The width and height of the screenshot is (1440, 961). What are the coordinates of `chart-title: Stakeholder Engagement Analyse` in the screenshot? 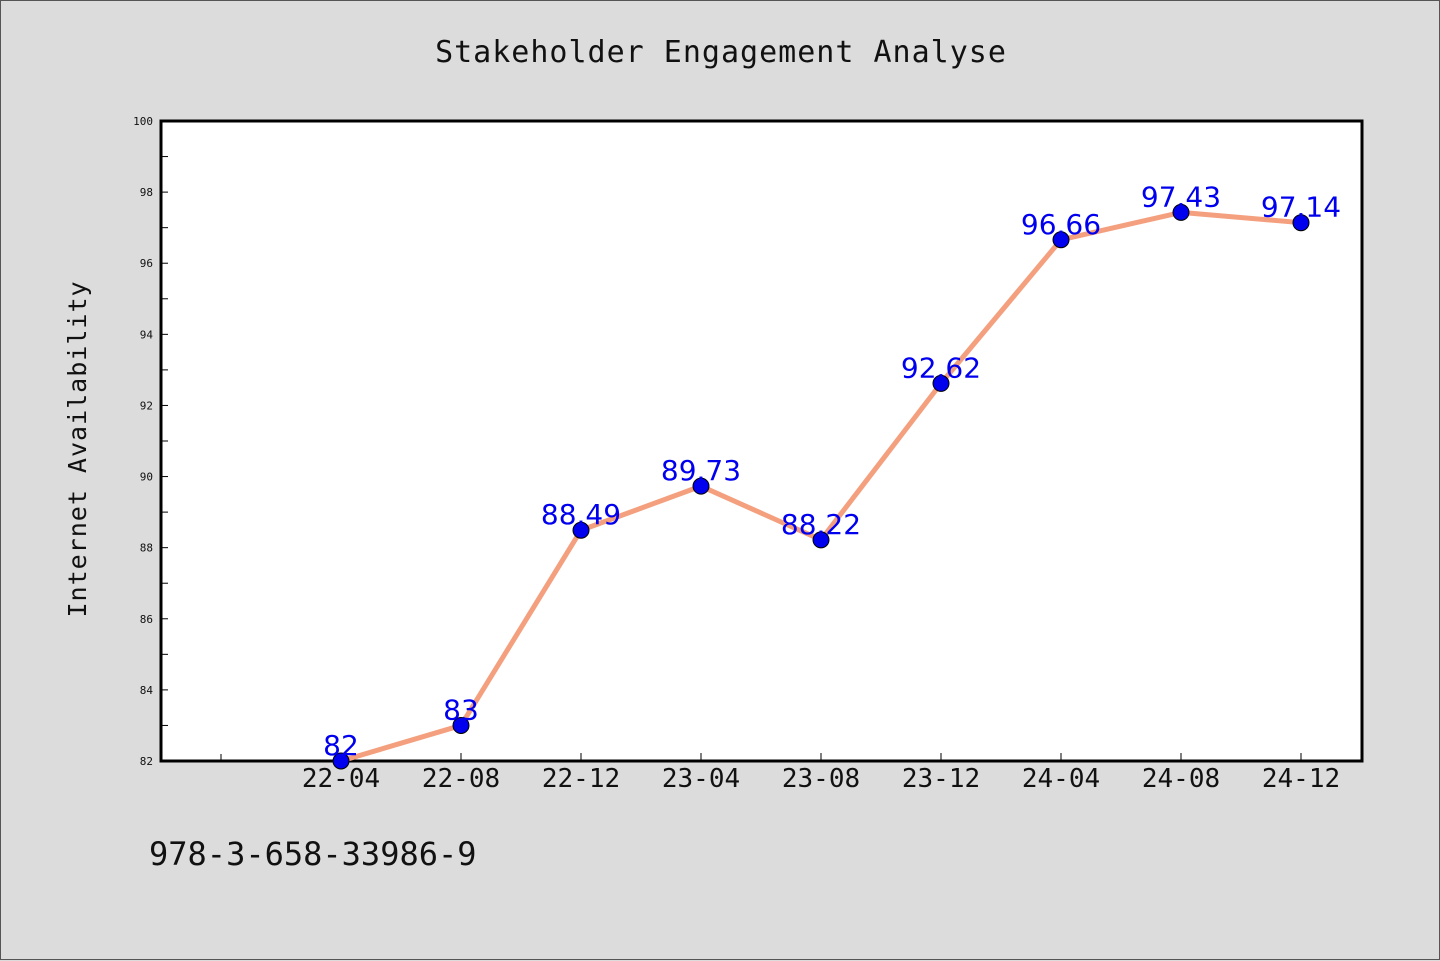 It's located at (721, 52).